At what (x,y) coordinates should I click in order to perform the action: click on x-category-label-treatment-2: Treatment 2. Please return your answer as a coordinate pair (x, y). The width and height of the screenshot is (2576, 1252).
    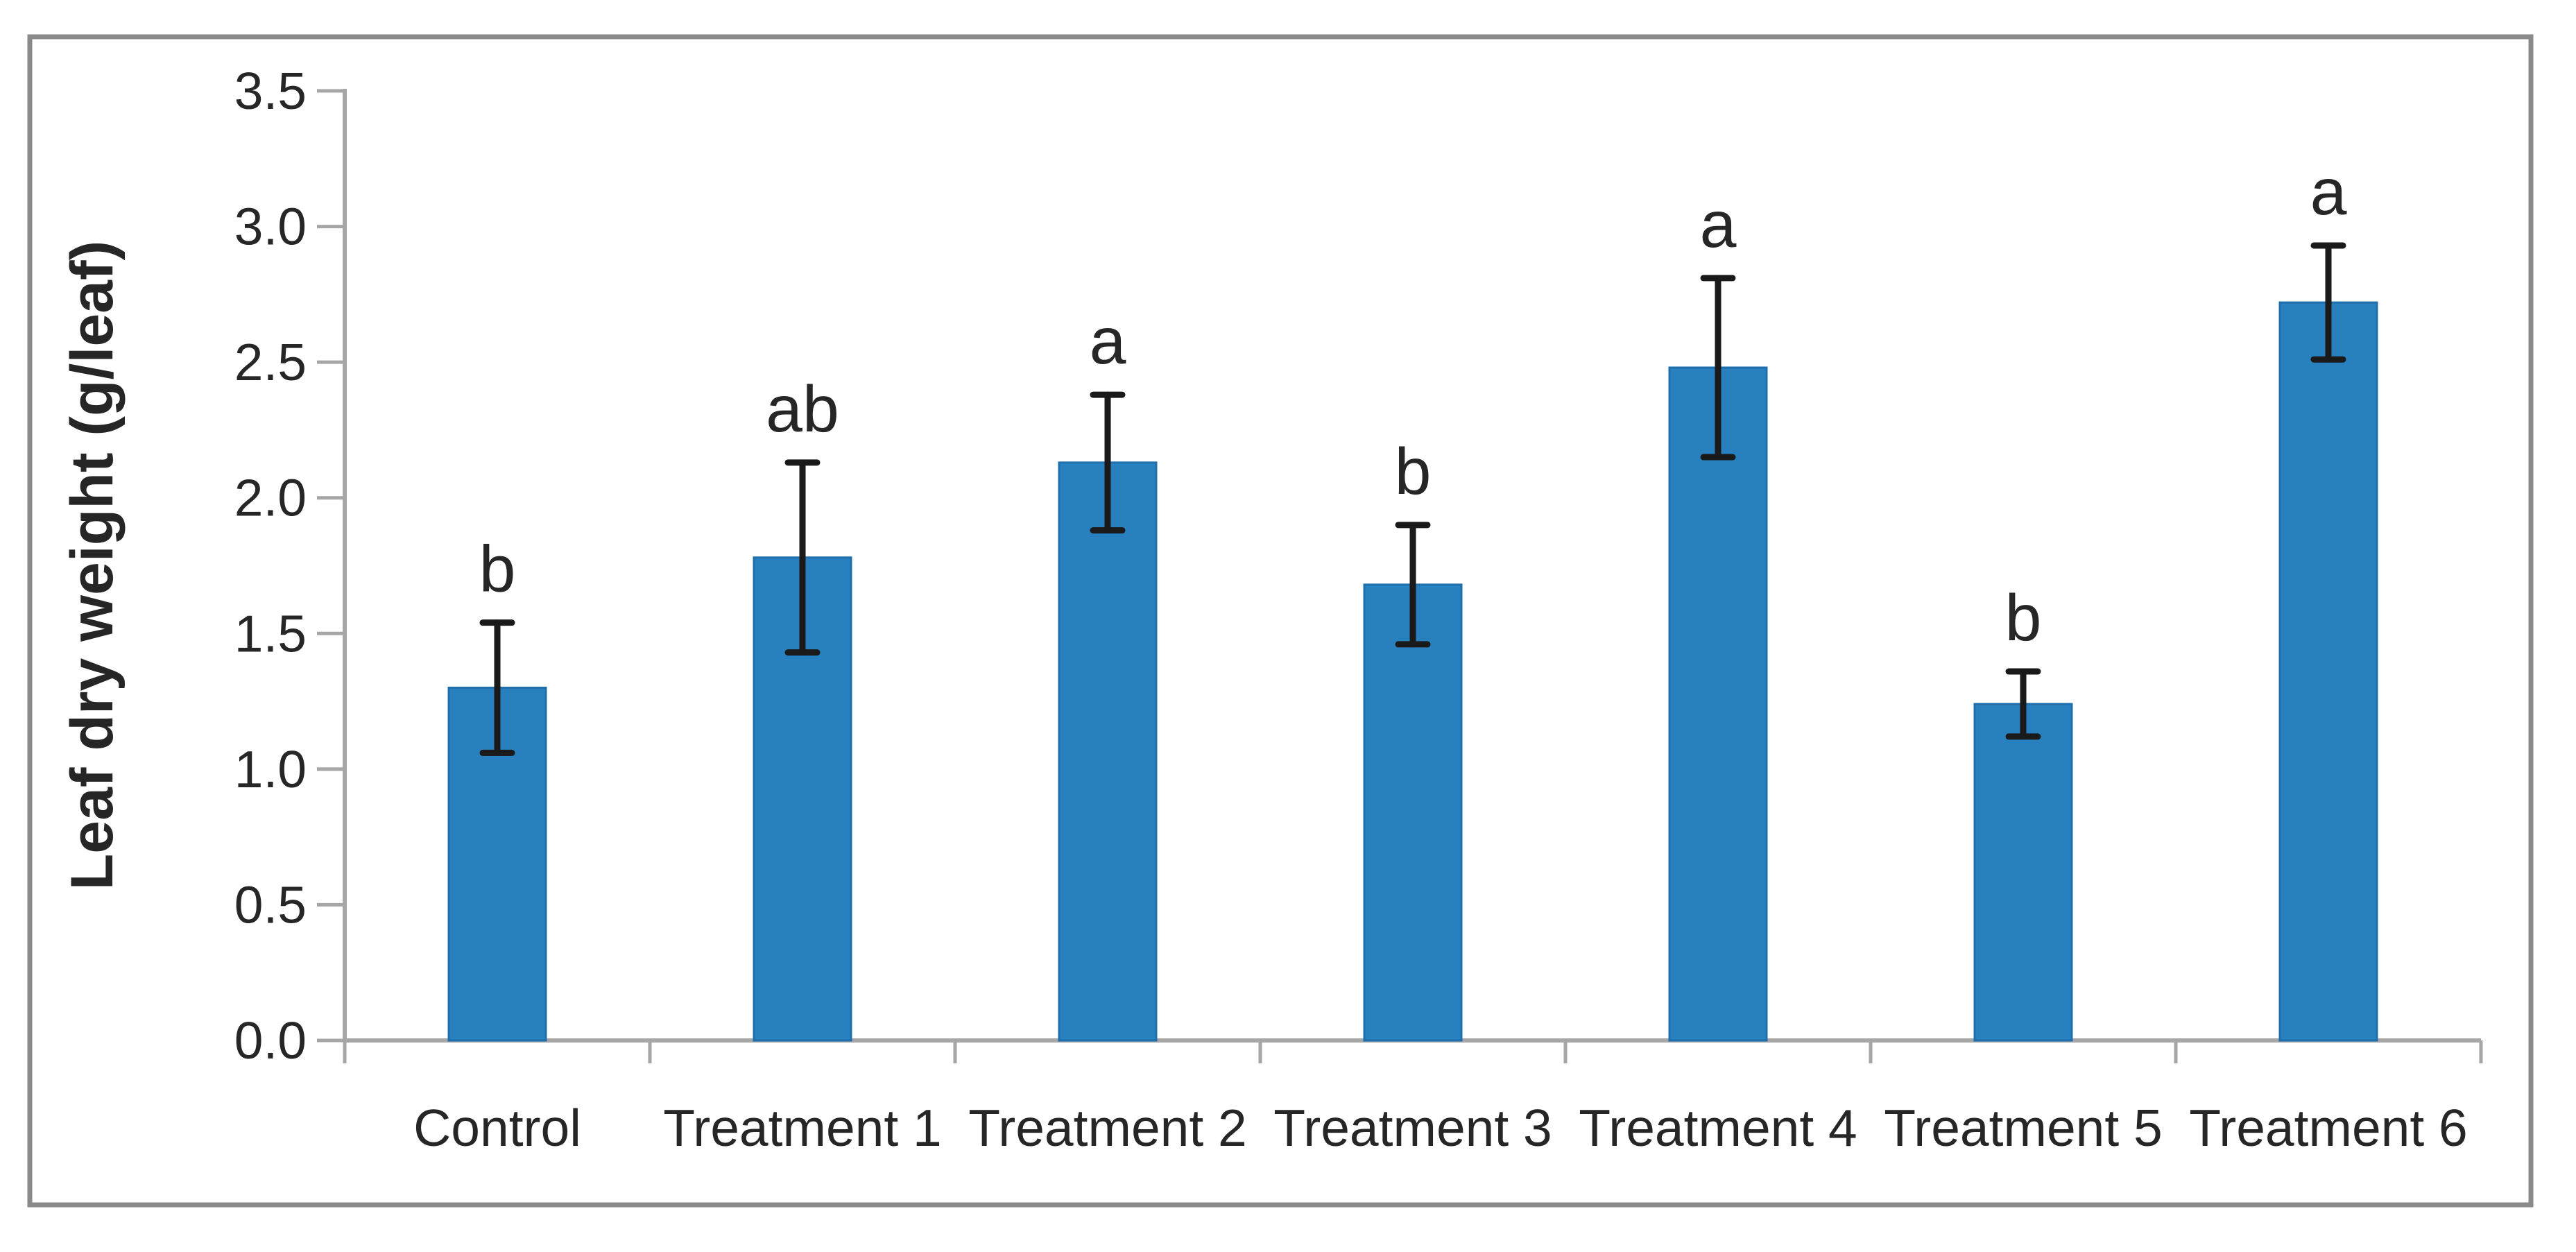
    Looking at the image, I should click on (1107, 1128).